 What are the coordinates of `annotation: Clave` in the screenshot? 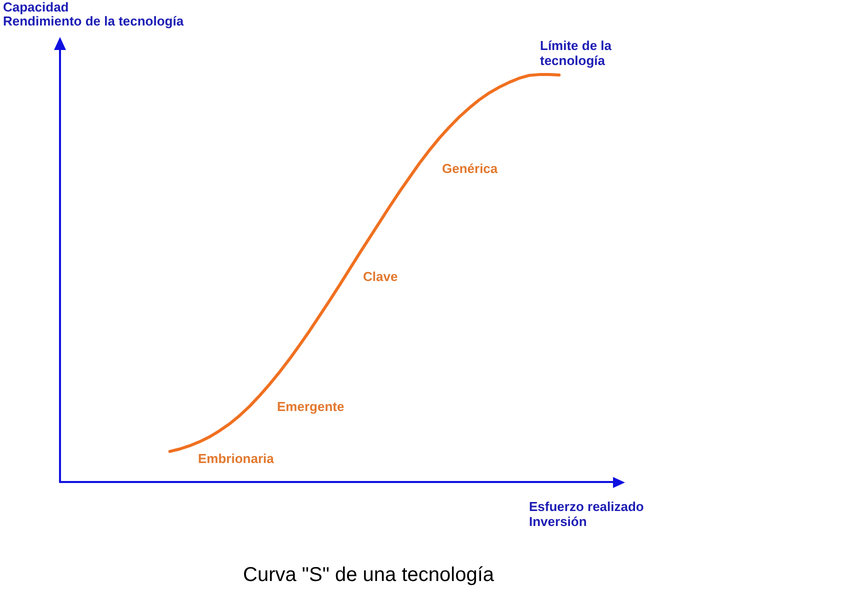 It's located at (380, 276).